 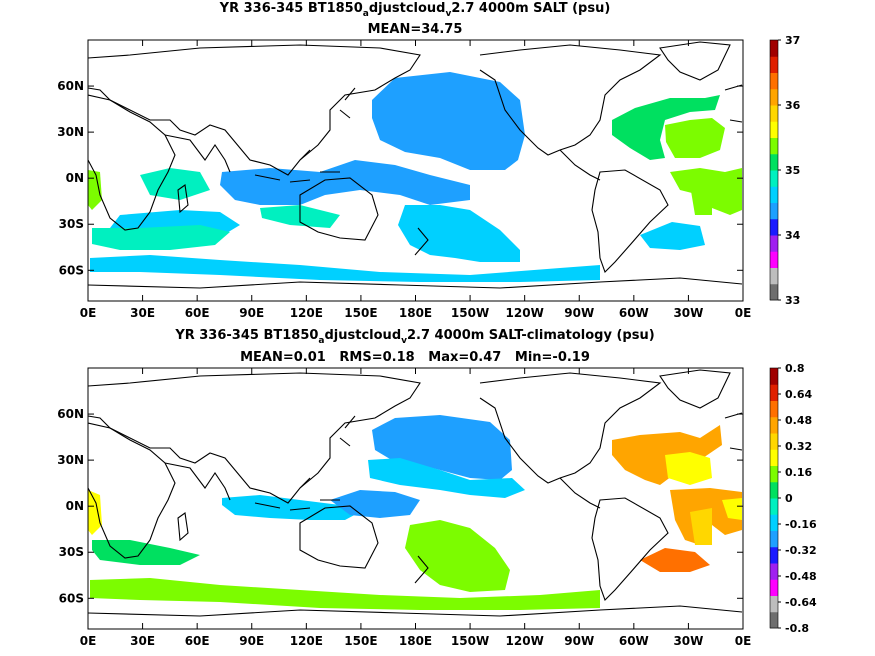 I want to click on colorbar-tick-label: -0.32, so click(x=801, y=550).